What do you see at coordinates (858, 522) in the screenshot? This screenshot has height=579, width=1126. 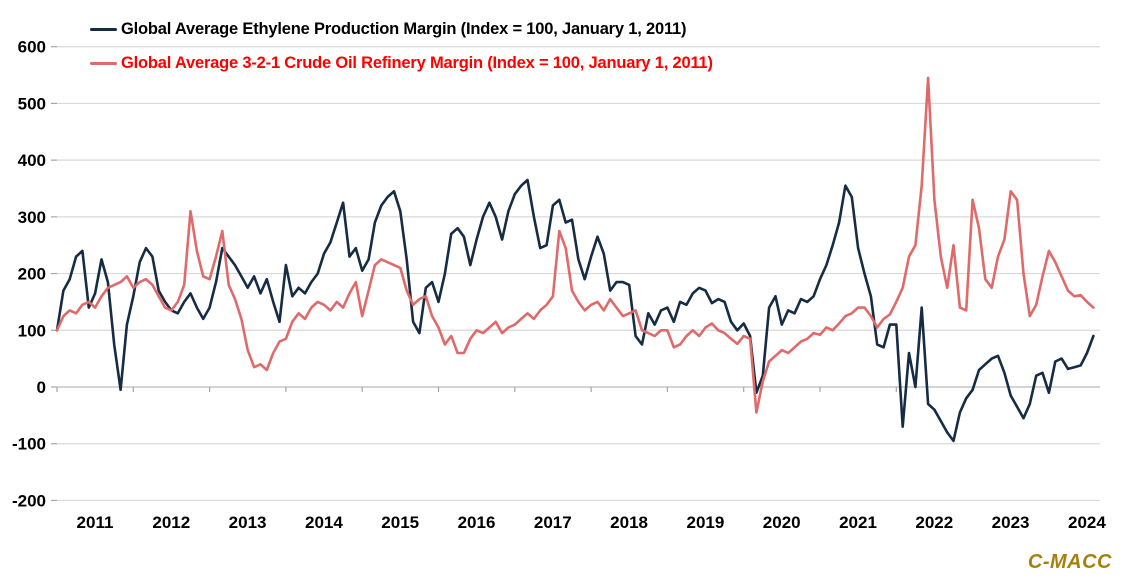 I see `svg-text: 2021` at bounding box center [858, 522].